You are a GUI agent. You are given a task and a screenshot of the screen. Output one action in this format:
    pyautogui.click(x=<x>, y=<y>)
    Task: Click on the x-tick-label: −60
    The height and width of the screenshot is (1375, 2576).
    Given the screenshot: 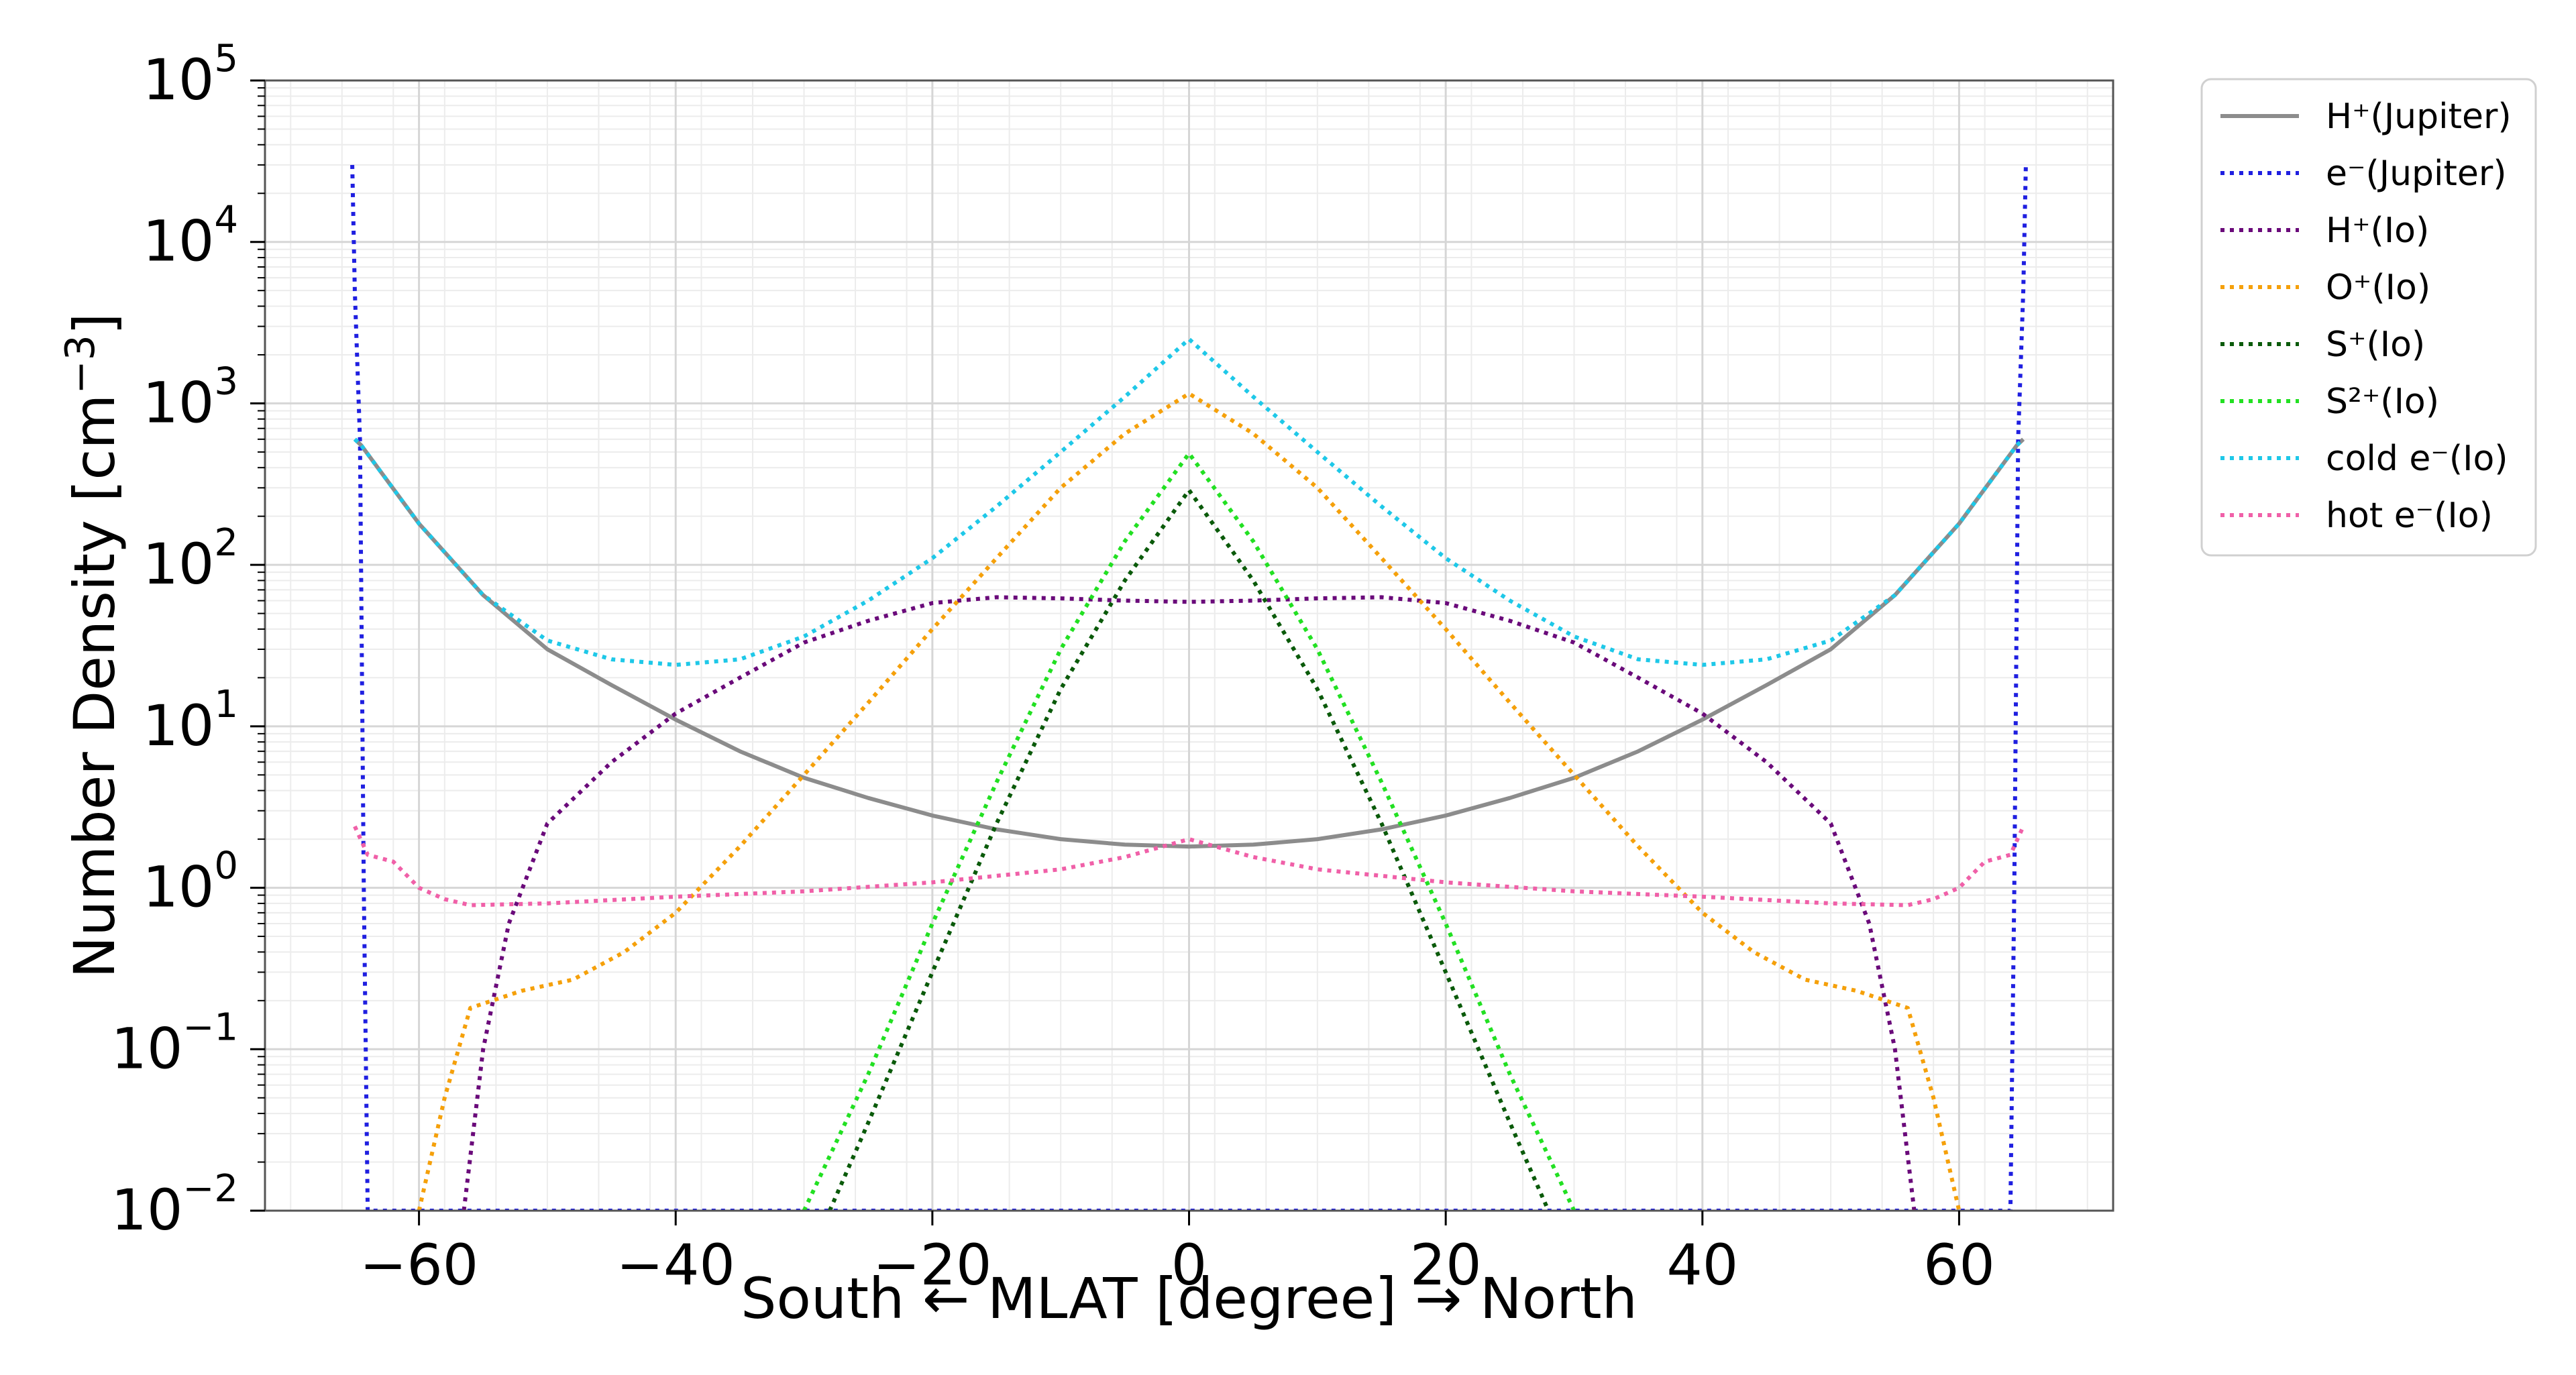 What is the action you would take?
    pyautogui.click(x=419, y=1265)
    